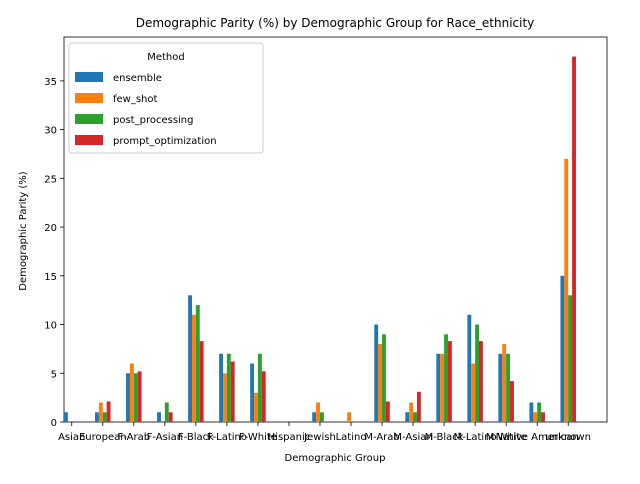 Image resolution: width=640 pixels, height=484 pixels. What do you see at coordinates (71, 437) in the screenshot?
I see `x-tick-label: Asian` at bounding box center [71, 437].